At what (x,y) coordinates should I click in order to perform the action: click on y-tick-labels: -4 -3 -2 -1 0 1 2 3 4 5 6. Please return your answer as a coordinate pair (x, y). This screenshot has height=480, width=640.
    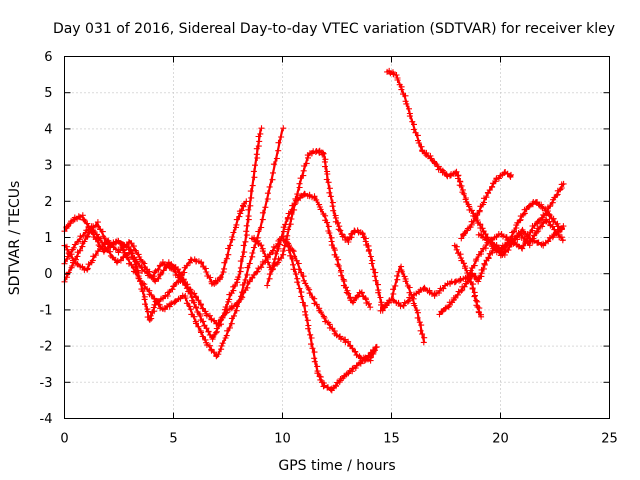
    Looking at the image, I should click on (46, 238).